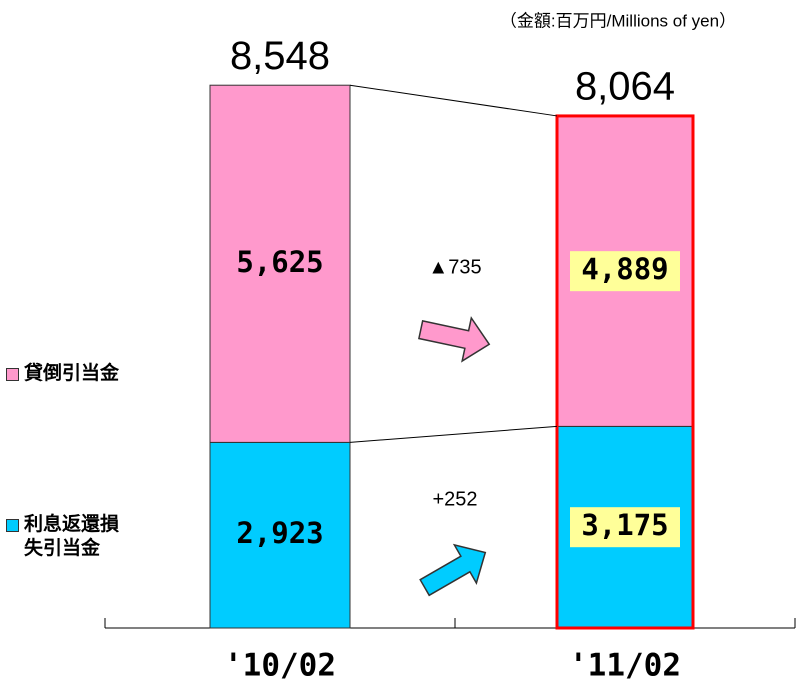 This screenshot has width=798, height=690. What do you see at coordinates (624, 269) in the screenshot?
I see `value-label: 4,889` at bounding box center [624, 269].